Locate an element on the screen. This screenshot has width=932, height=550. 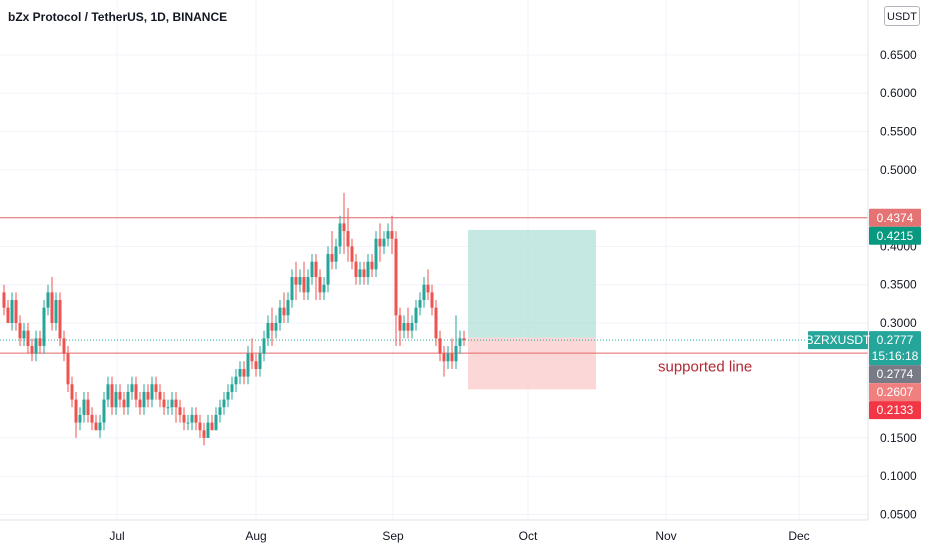
annotation-text: supported line is located at coordinates (705, 367).